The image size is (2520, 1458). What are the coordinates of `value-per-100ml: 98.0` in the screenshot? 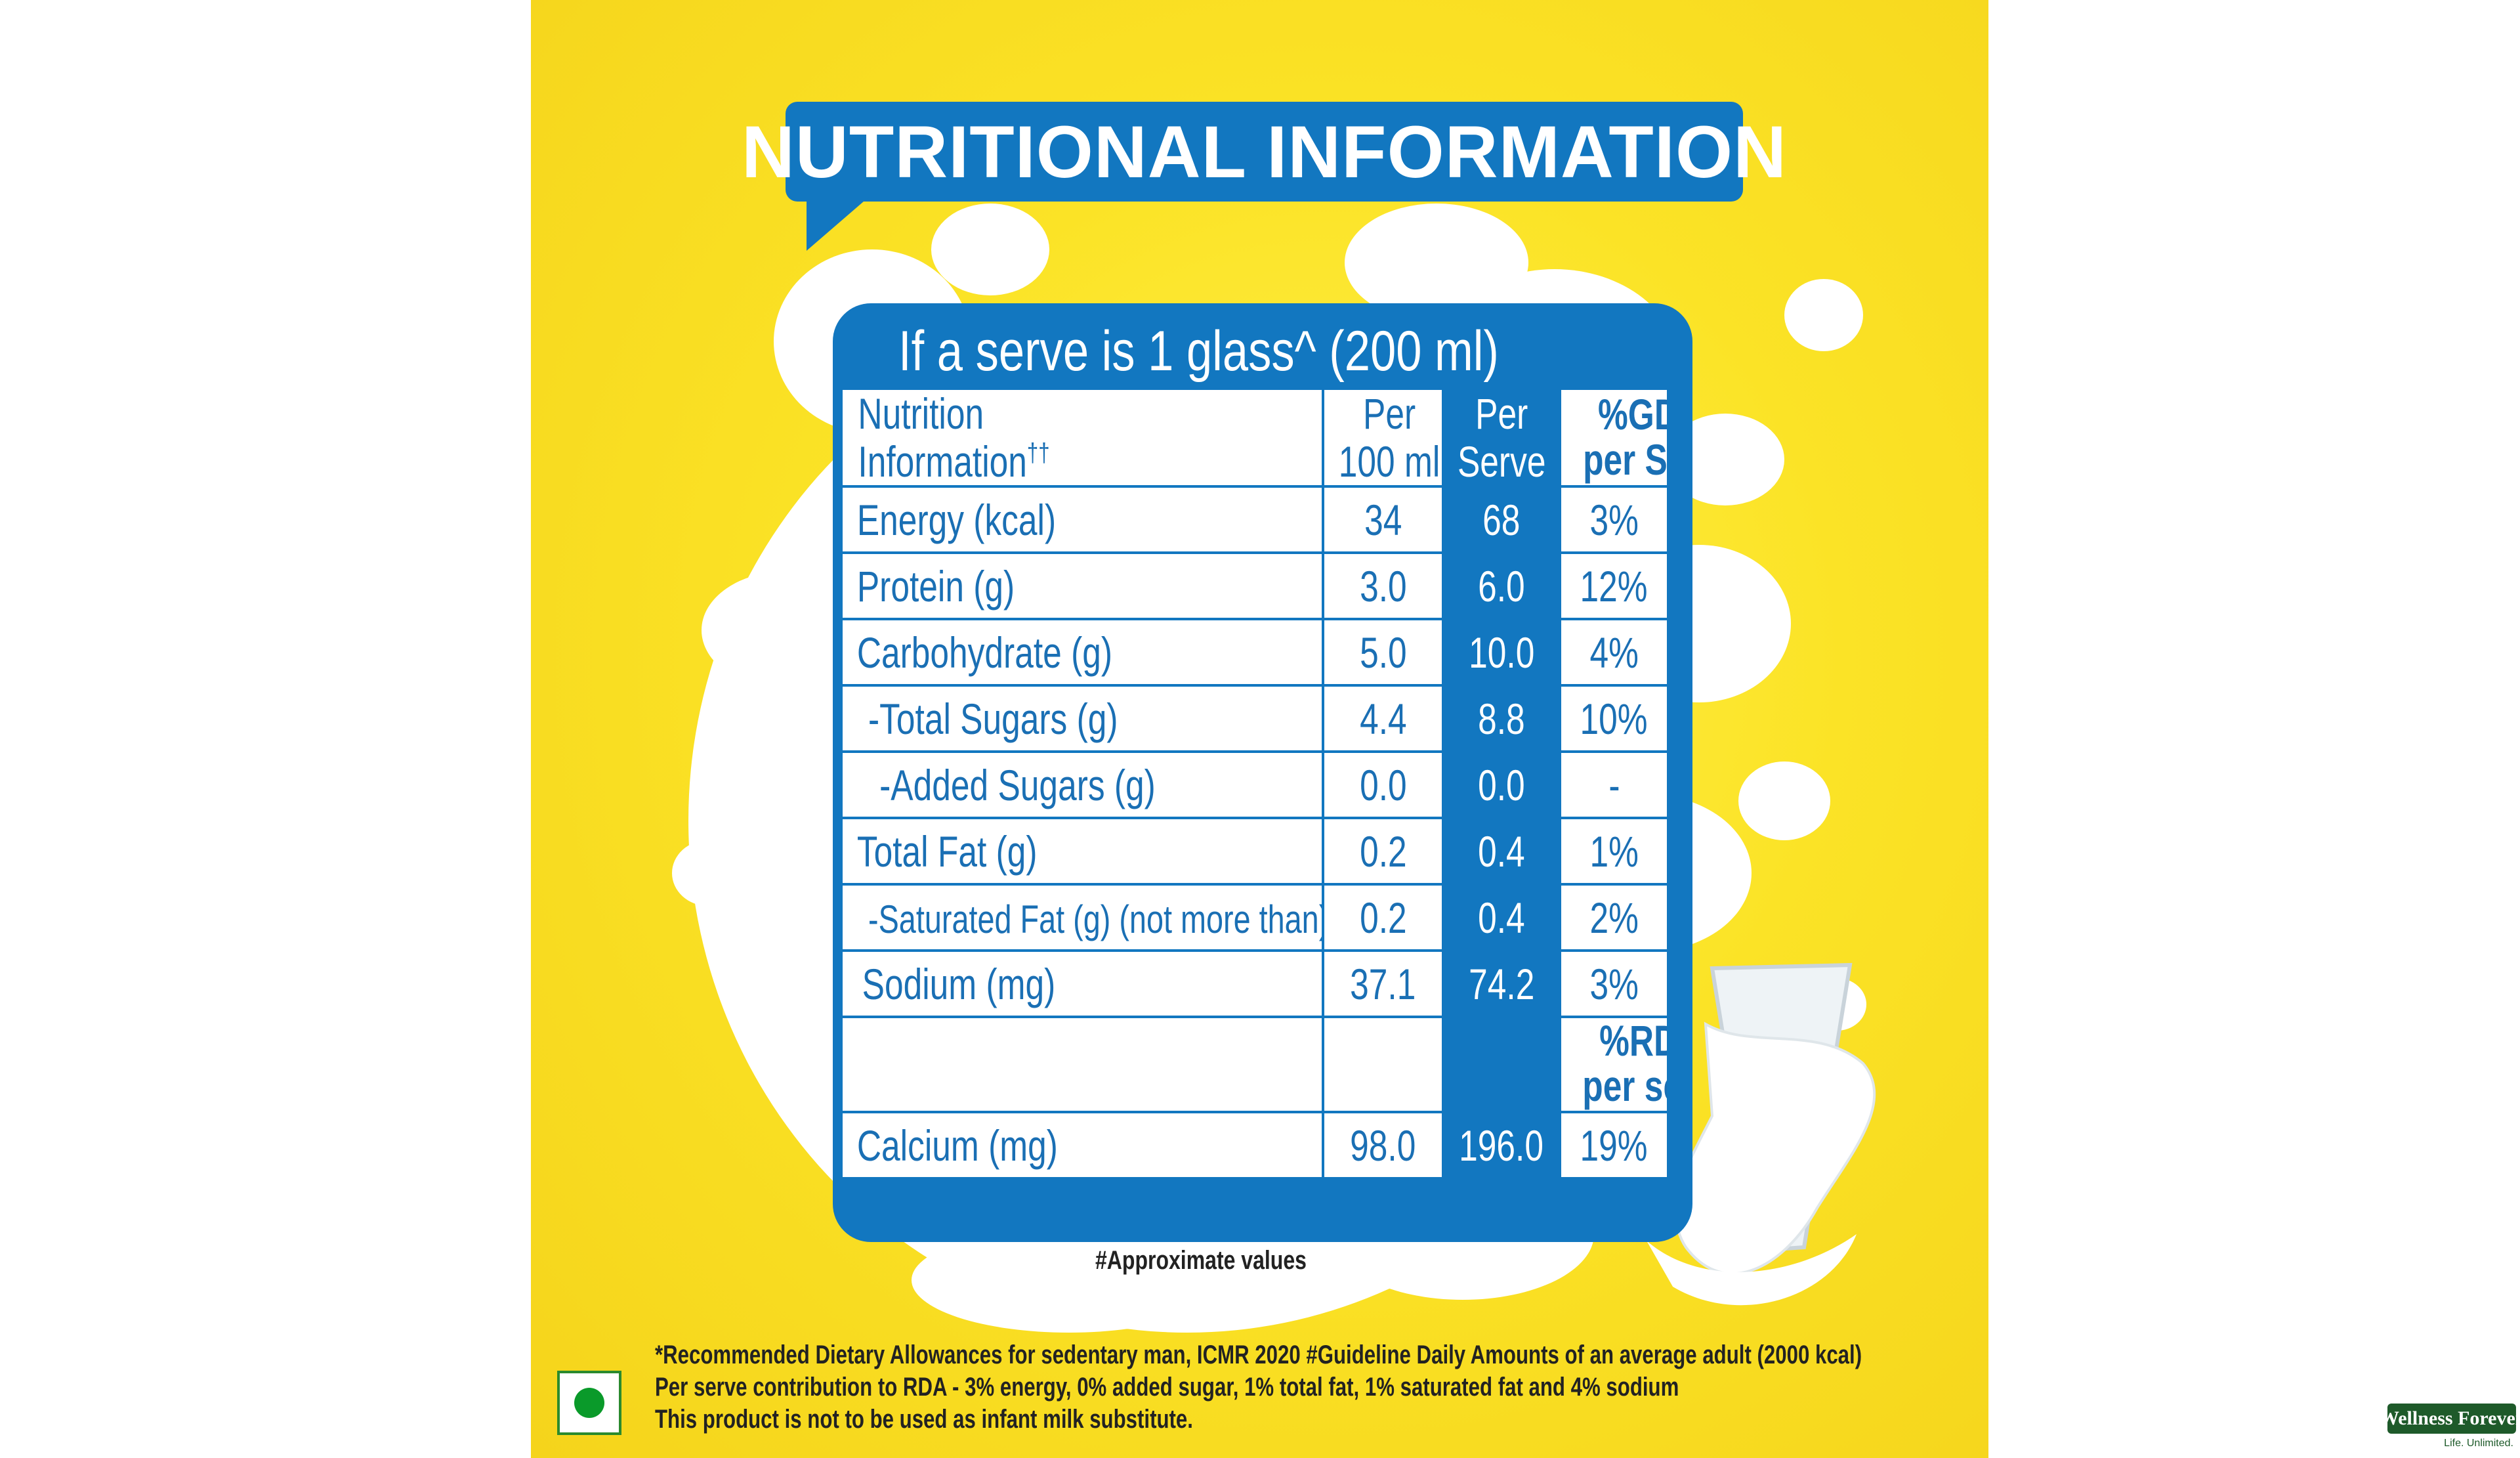 It's located at (1383, 1145).